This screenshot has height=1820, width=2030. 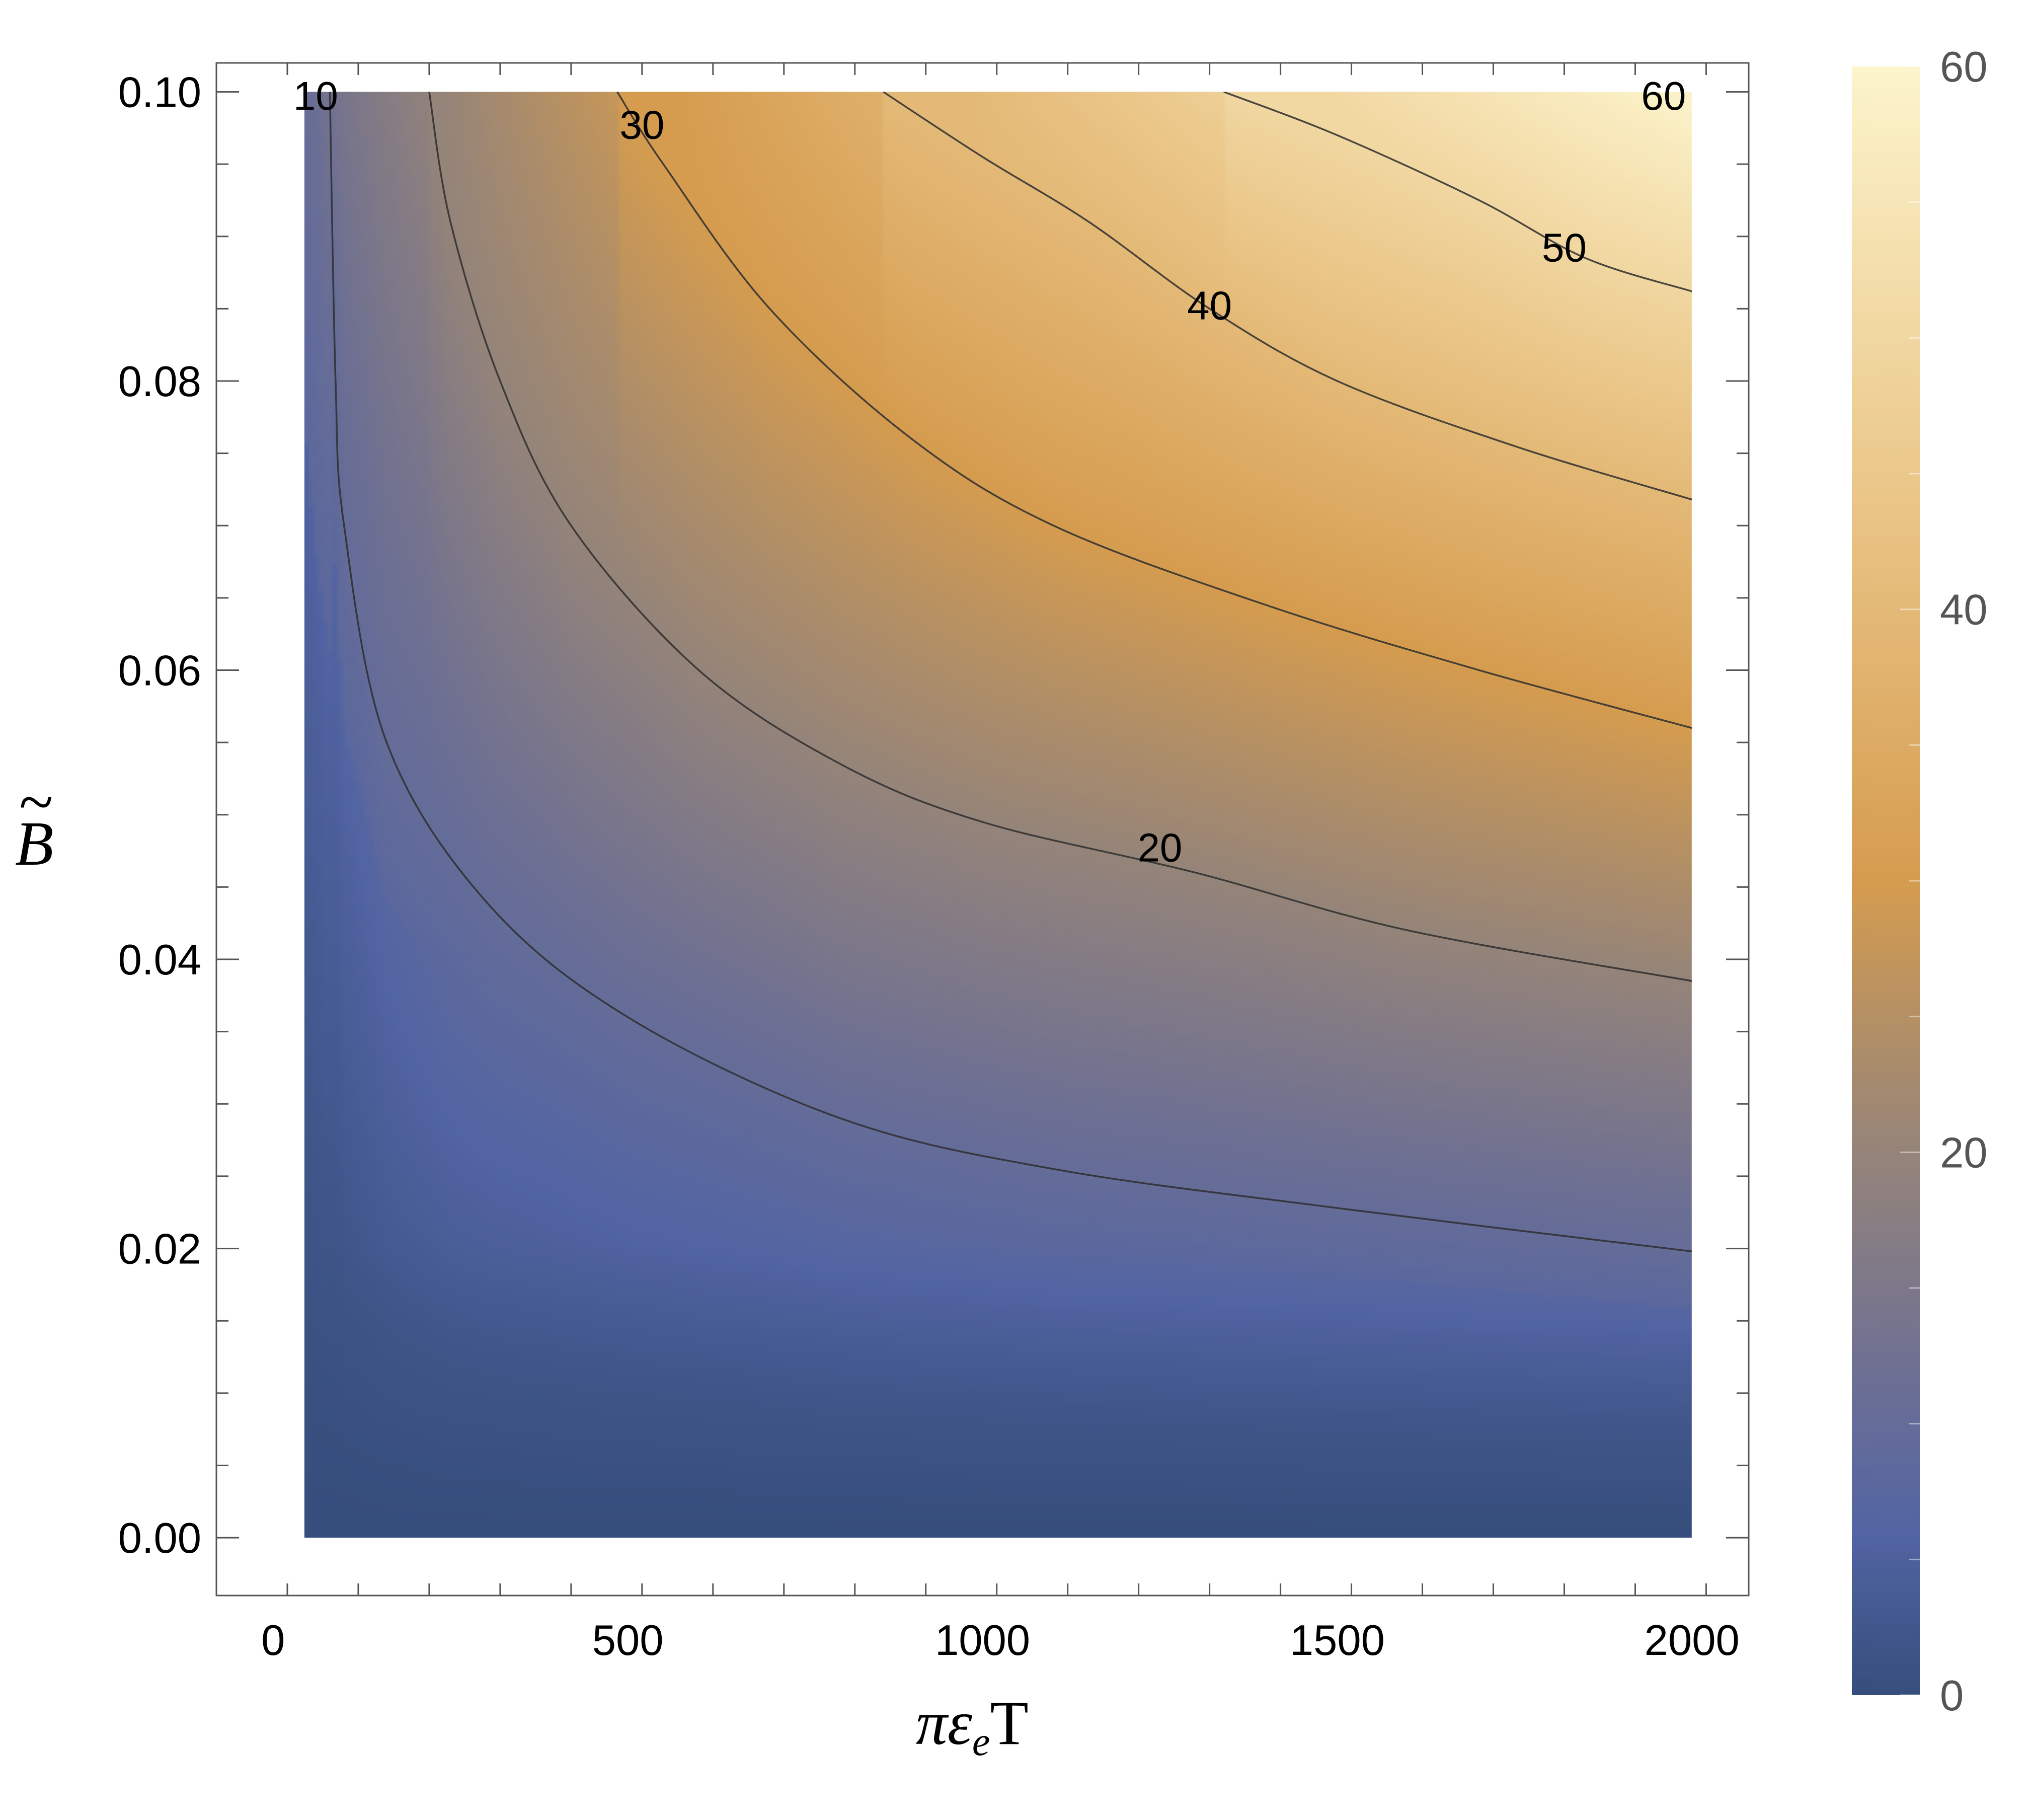 I want to click on x-tick-label-1000: 1000, so click(x=982, y=1640).